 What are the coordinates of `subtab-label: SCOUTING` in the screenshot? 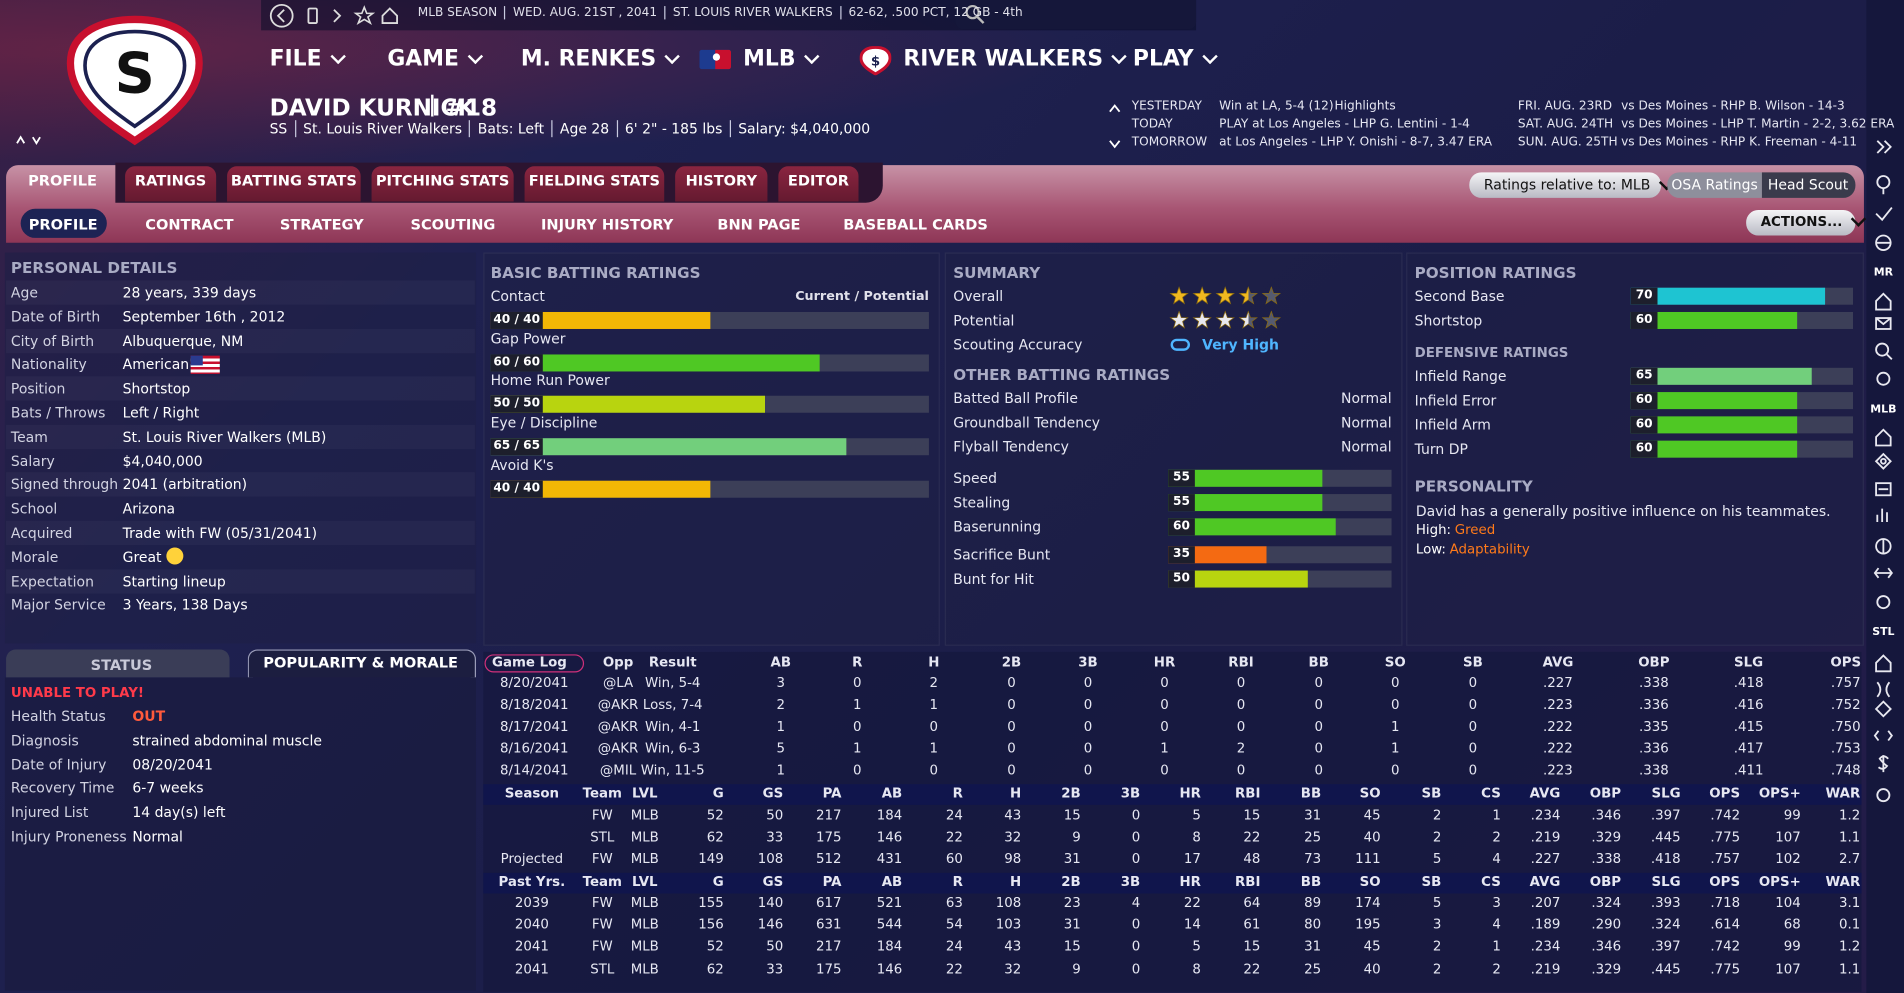 It's located at (453, 225).